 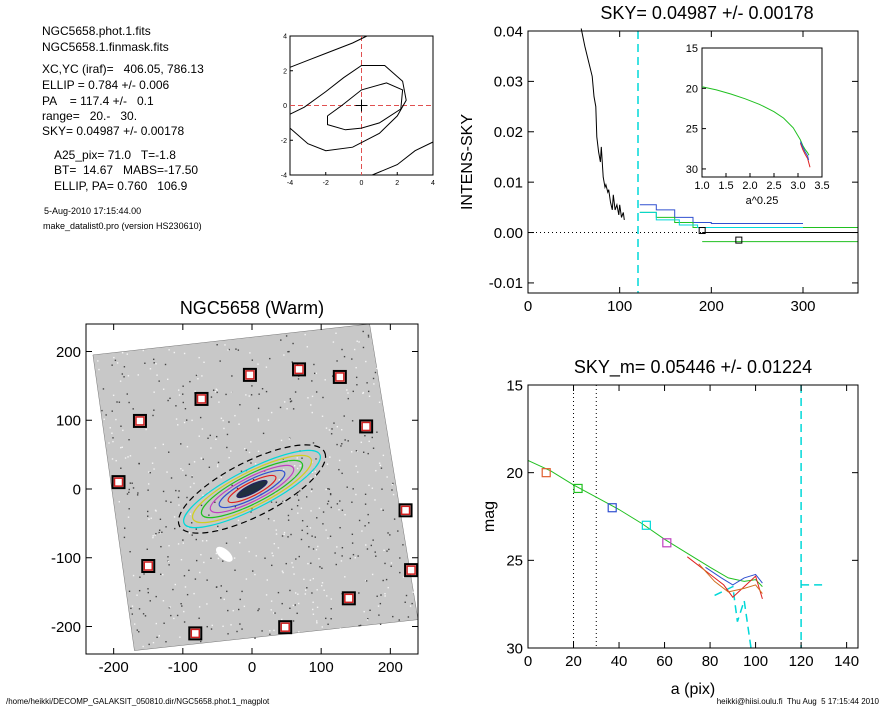 What do you see at coordinates (90, 116) in the screenshot?
I see `info-line-range: range= 20.- 30.` at bounding box center [90, 116].